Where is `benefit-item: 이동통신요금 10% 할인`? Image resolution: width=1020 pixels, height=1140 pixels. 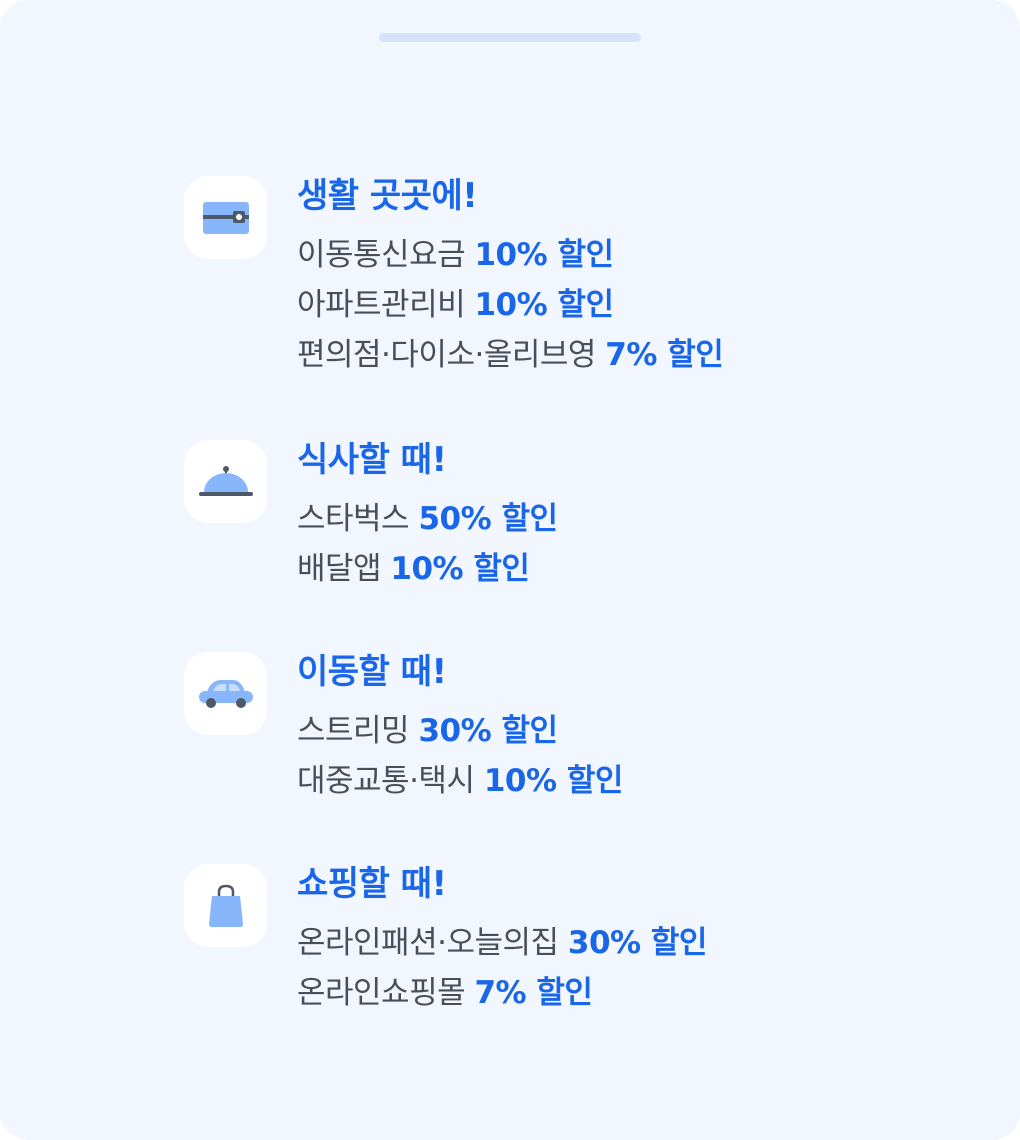 benefit-item: 이동통신요금 10% 할인 is located at coordinates (510, 255).